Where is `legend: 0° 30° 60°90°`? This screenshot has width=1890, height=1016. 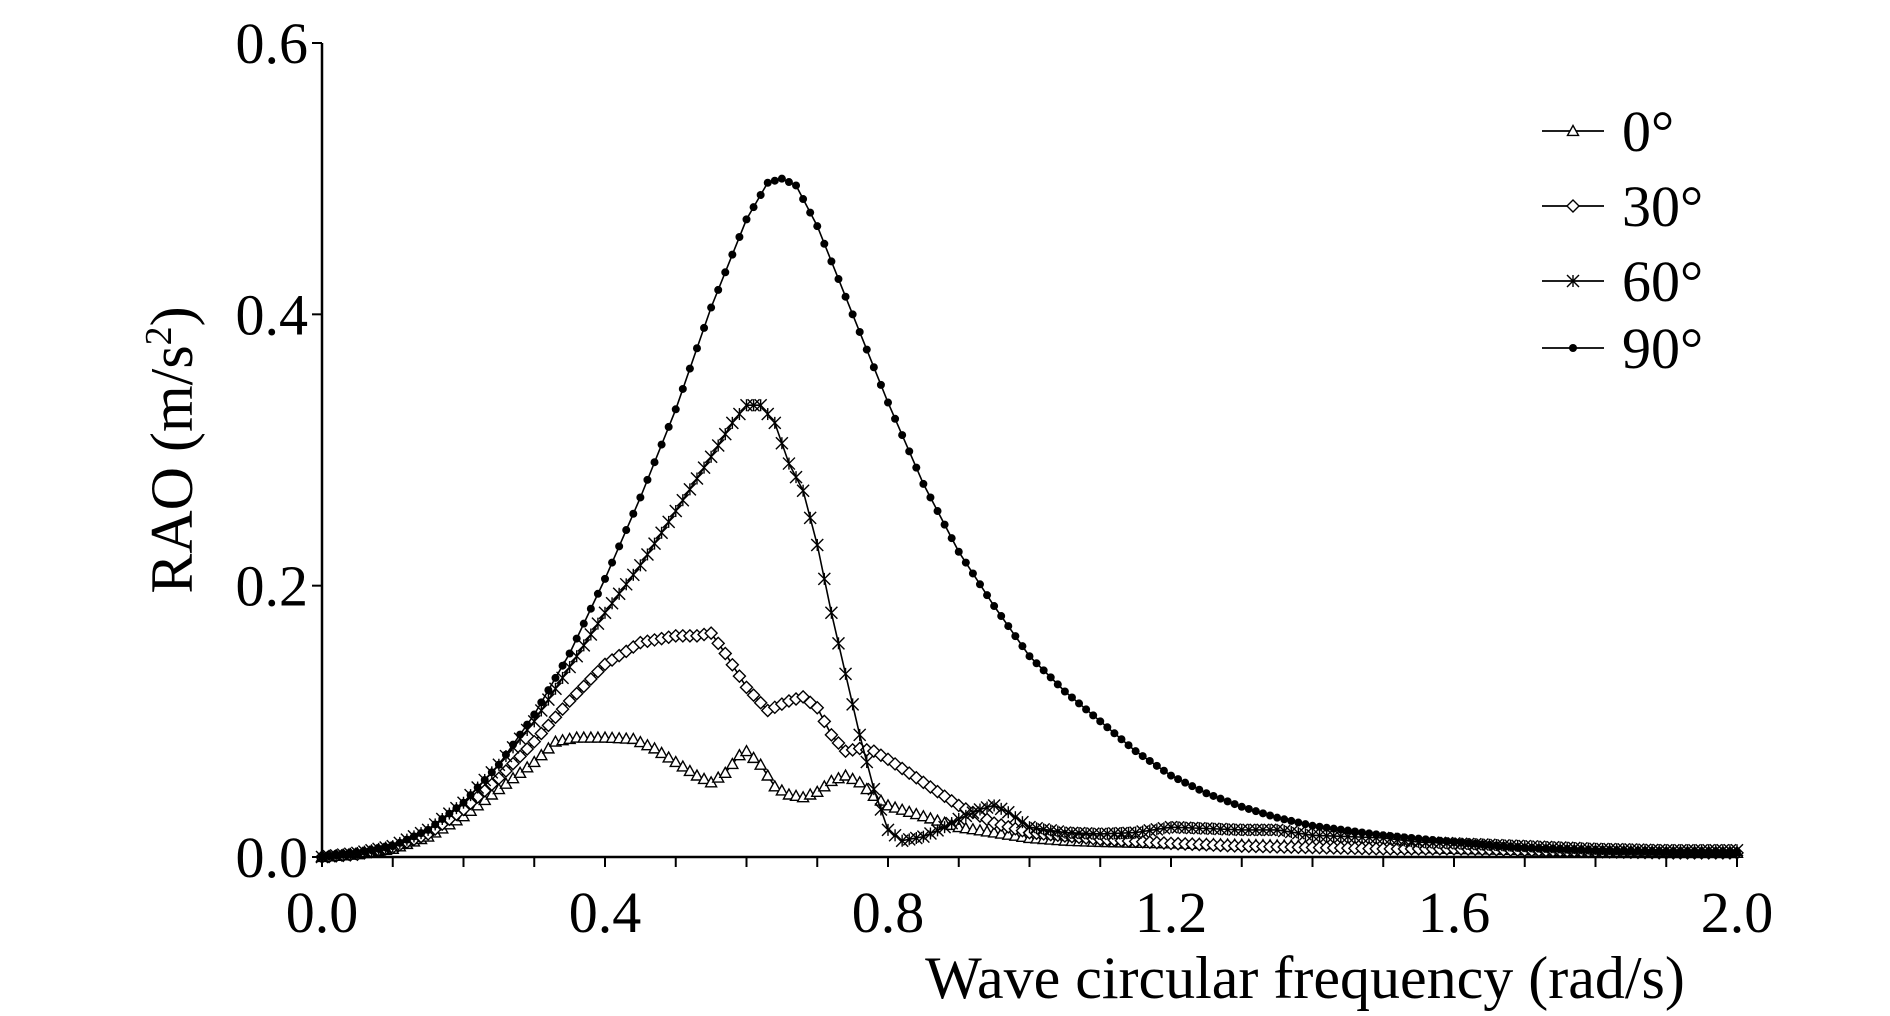
legend: 0° 30° 60°90° is located at coordinates (1622, 240).